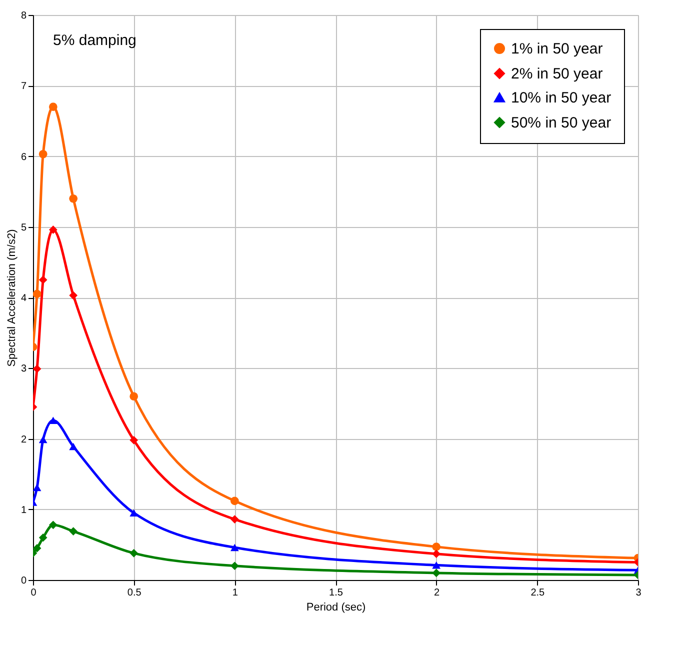 The height and width of the screenshot is (652, 680). What do you see at coordinates (336, 608) in the screenshot?
I see `x-axis-title: Period (sec)` at bounding box center [336, 608].